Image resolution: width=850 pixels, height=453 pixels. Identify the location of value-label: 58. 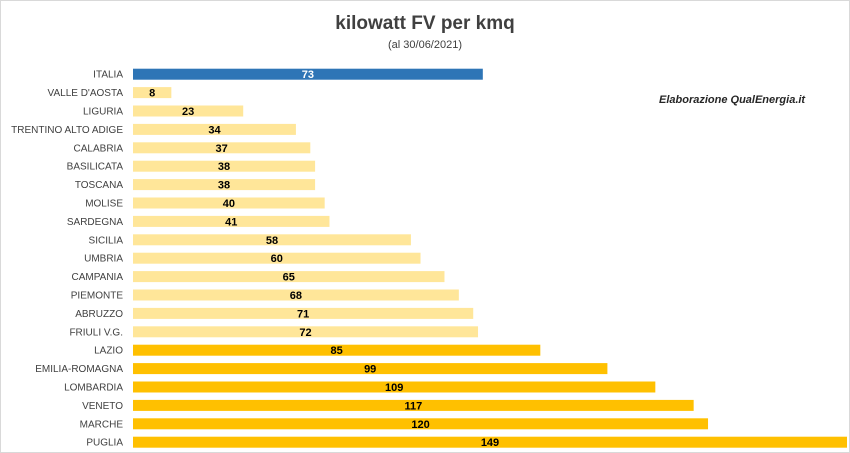
(272, 241).